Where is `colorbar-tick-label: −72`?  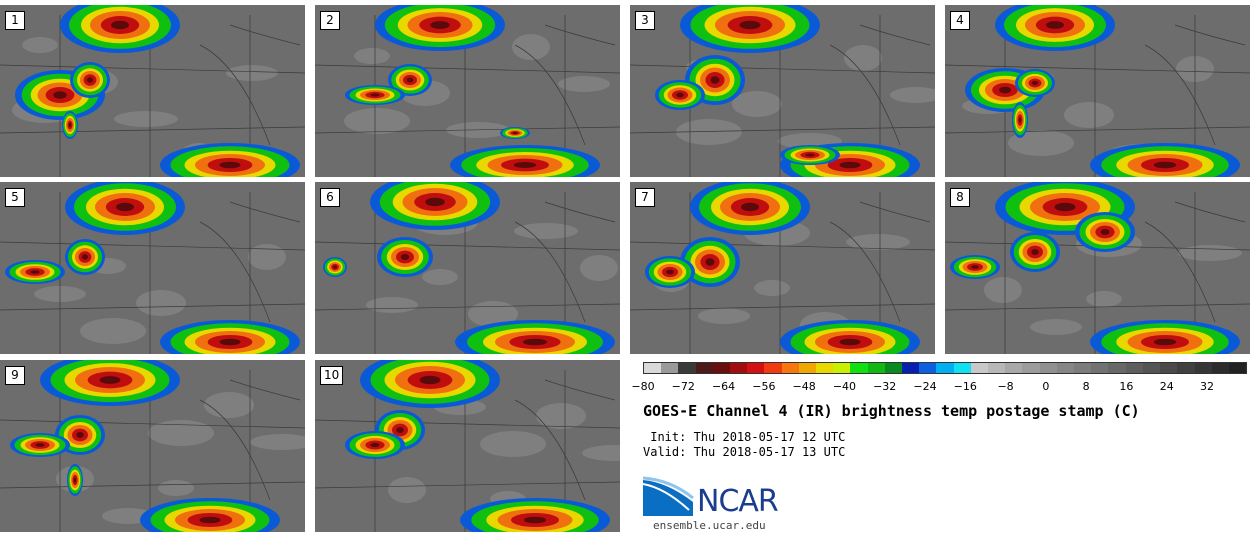
colorbar-tick-label: −72 is located at coordinates (683, 386).